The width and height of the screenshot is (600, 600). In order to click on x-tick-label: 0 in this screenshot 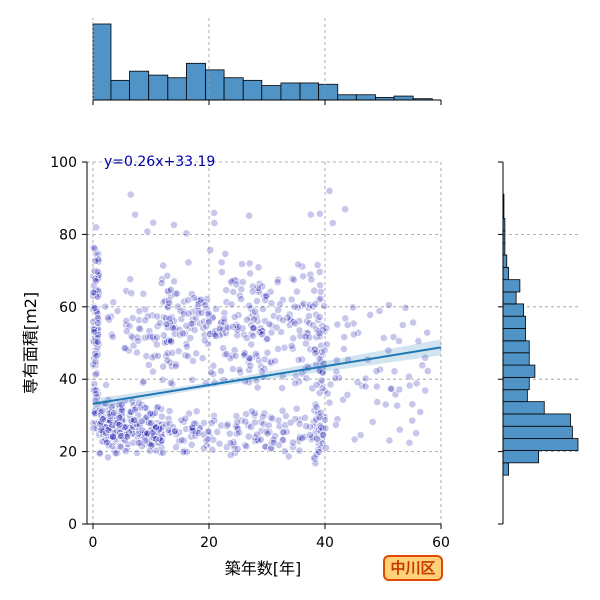, I will do `click(93, 543)`.